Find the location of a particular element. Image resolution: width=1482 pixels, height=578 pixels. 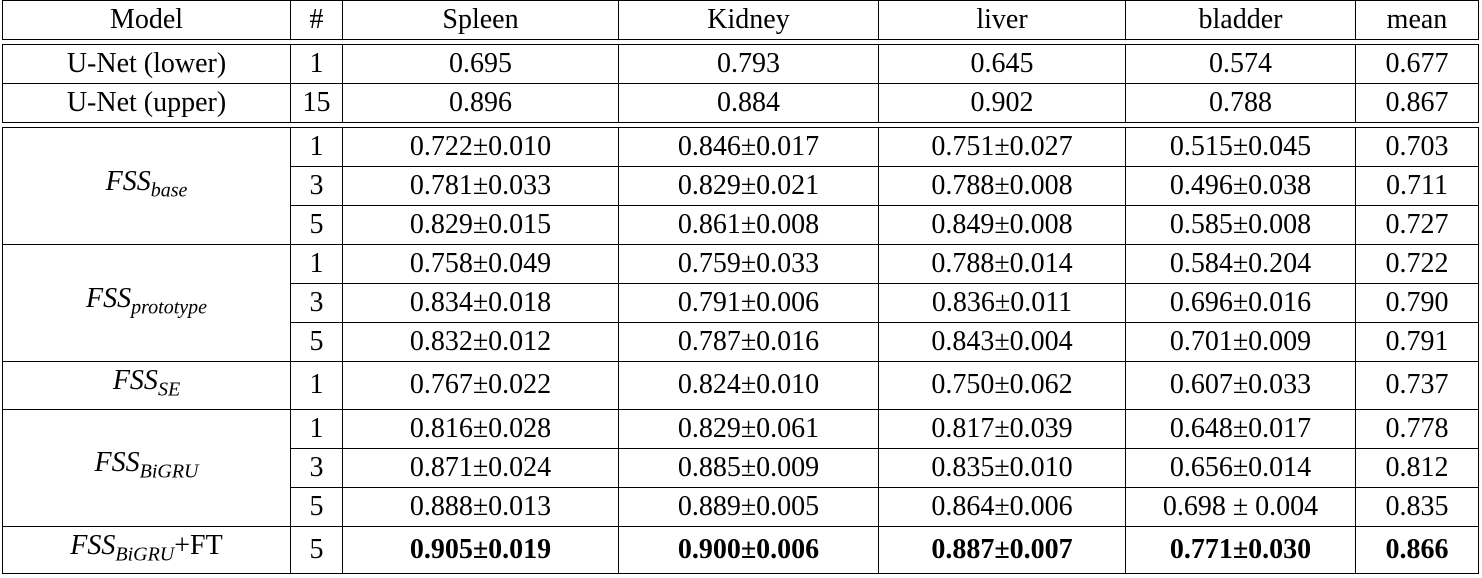

model-subscript: base is located at coordinates (169, 190).